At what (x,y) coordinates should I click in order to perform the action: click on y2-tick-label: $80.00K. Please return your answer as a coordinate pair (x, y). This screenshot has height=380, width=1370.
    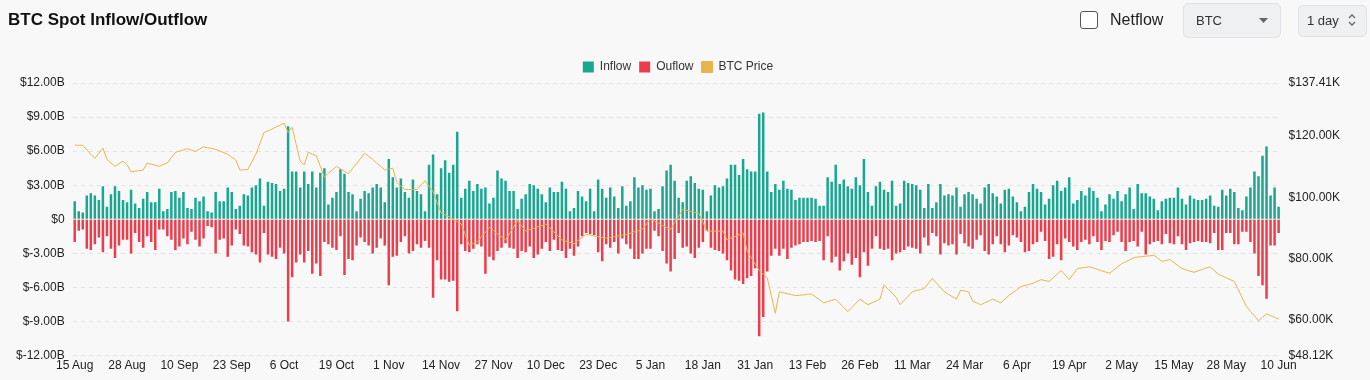
    Looking at the image, I should click on (1311, 257).